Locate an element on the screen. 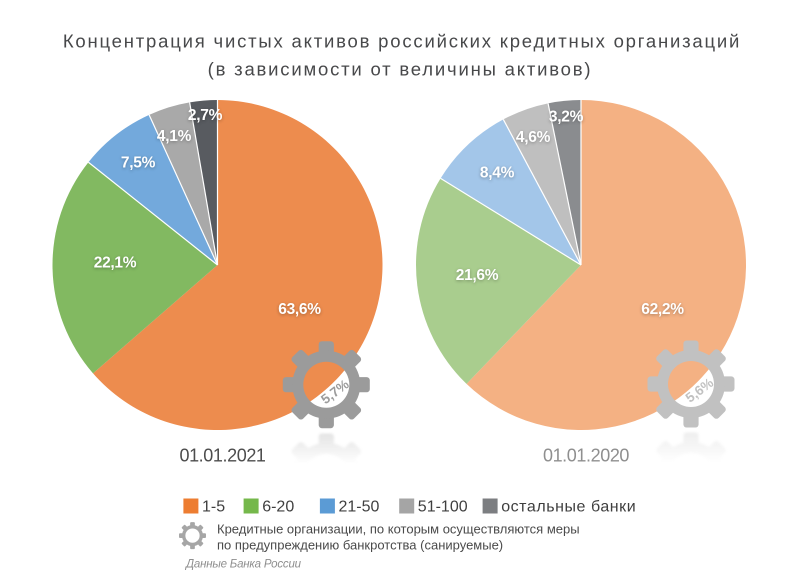  svg-text: 3,2% is located at coordinates (566, 117).